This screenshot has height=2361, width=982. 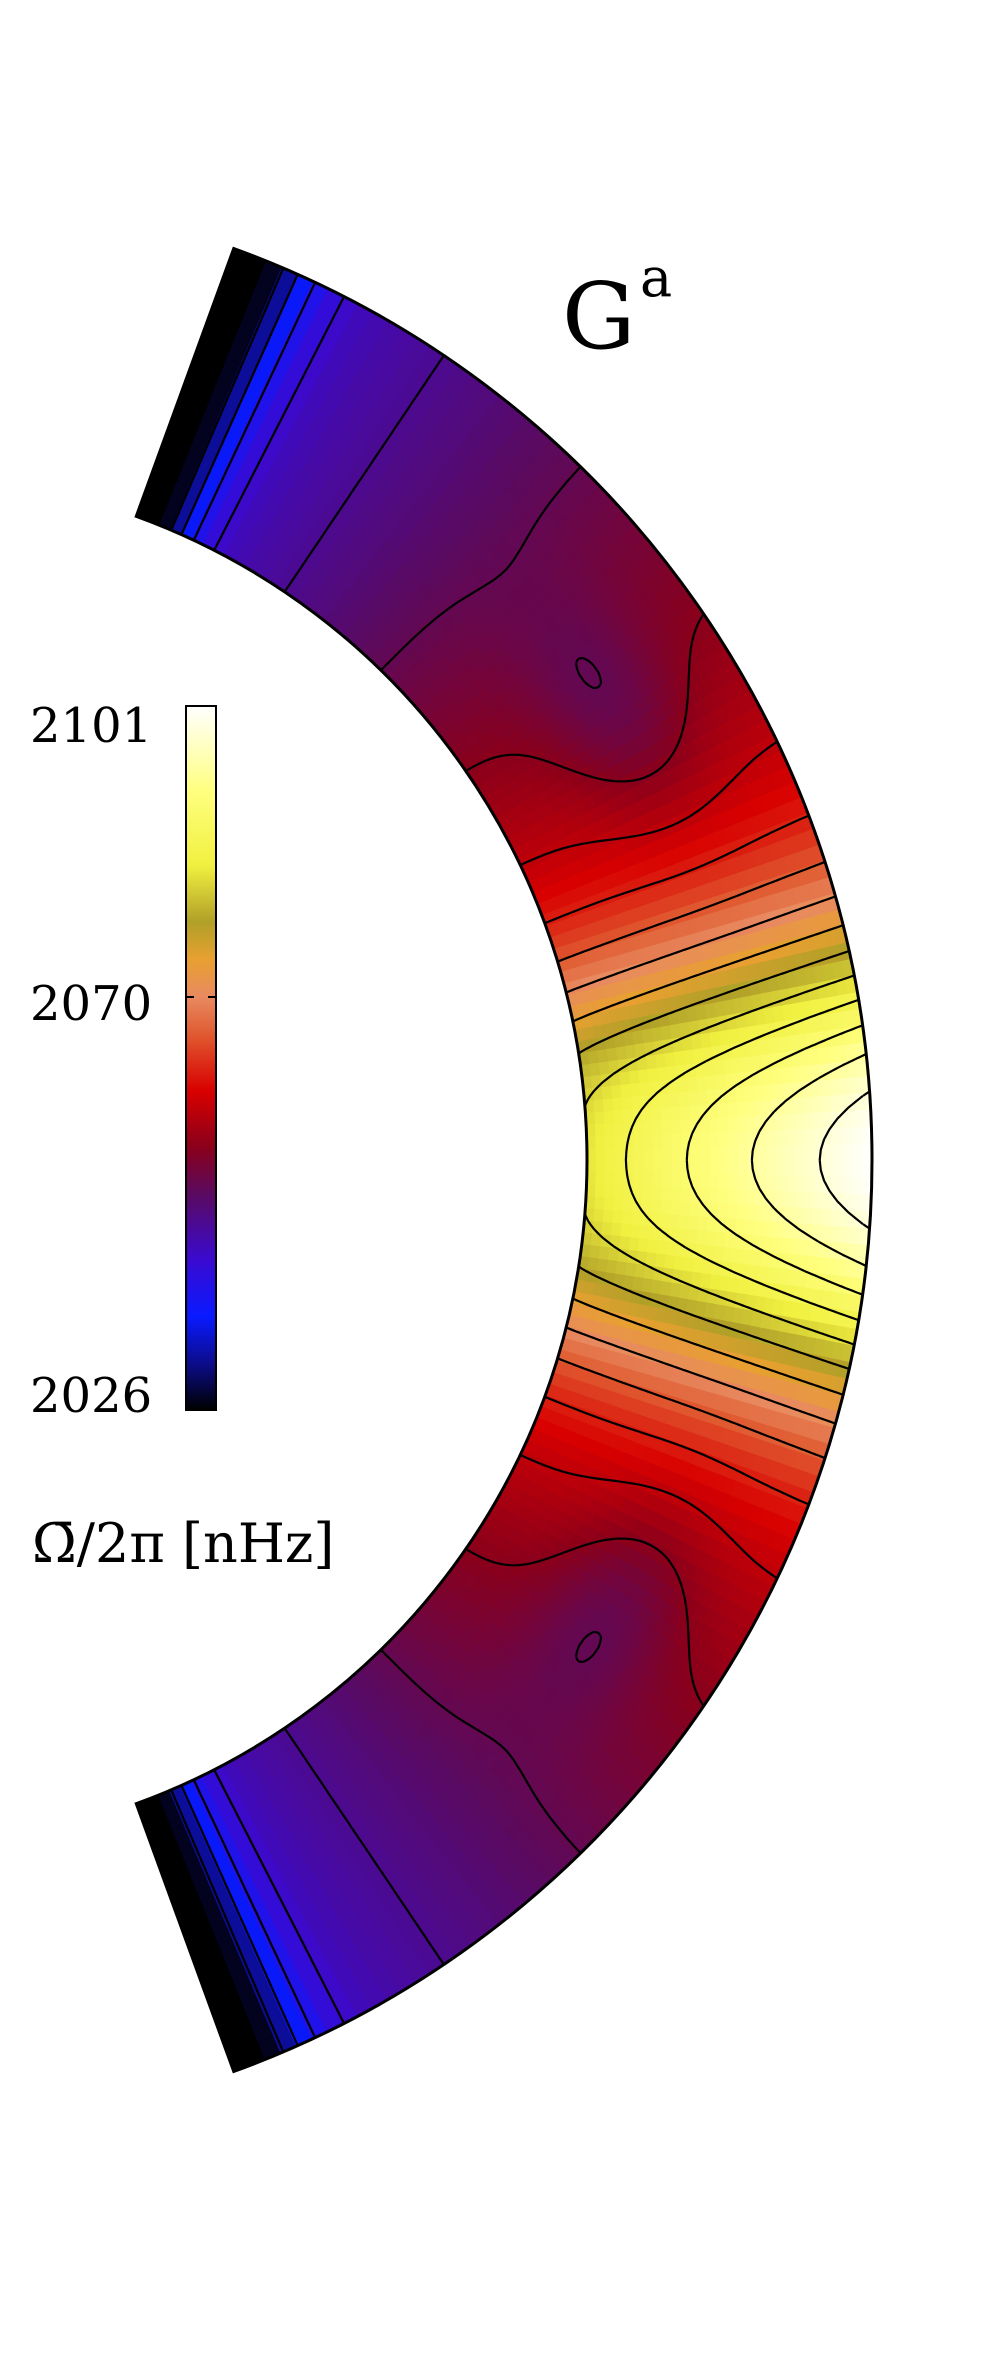 What do you see at coordinates (656, 277) in the screenshot?
I see `panel-label-superscript: a` at bounding box center [656, 277].